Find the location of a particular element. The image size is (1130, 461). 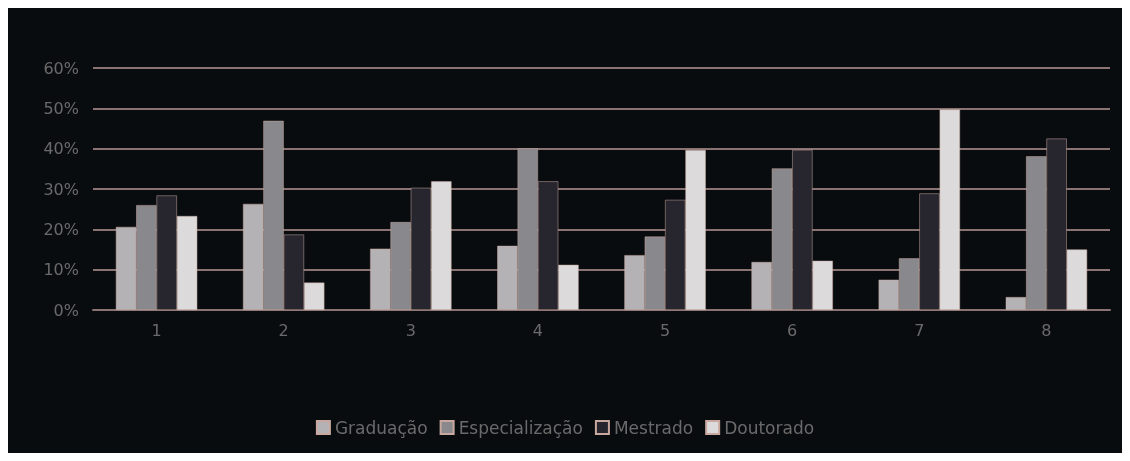

x-tick-label: 1 is located at coordinates (156, 330).